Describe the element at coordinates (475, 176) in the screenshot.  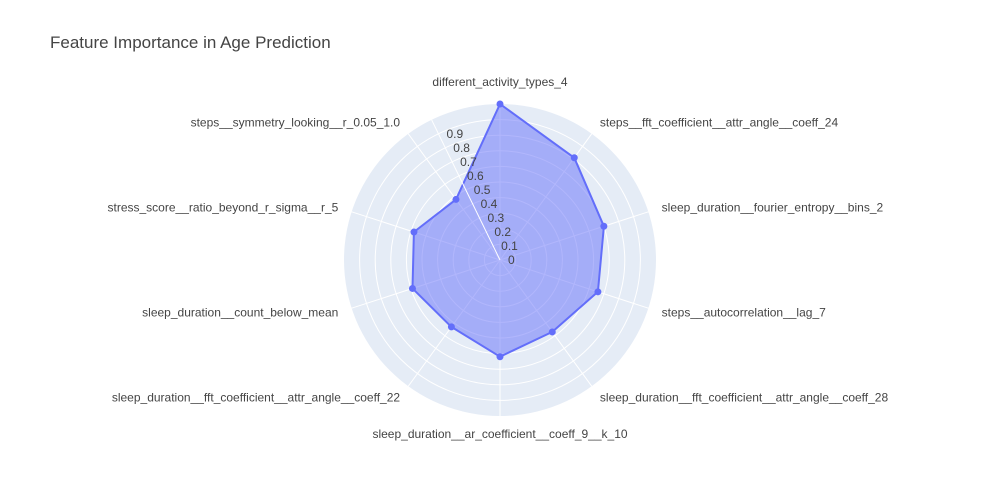
I see `radial-tick-label: 0.6` at that location.